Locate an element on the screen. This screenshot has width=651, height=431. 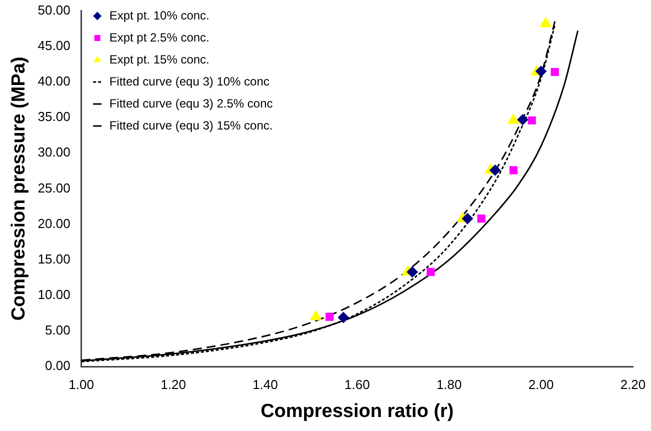
legend-label: Expt pt. 10% conc. is located at coordinates (159, 15).